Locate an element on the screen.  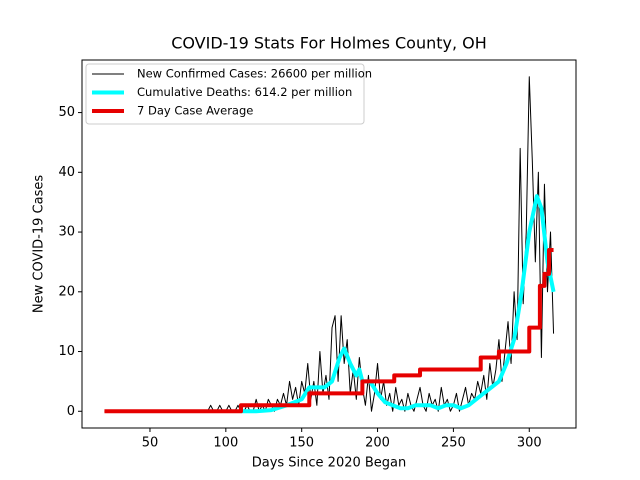
y-tick-label: 40 is located at coordinates (66, 172).